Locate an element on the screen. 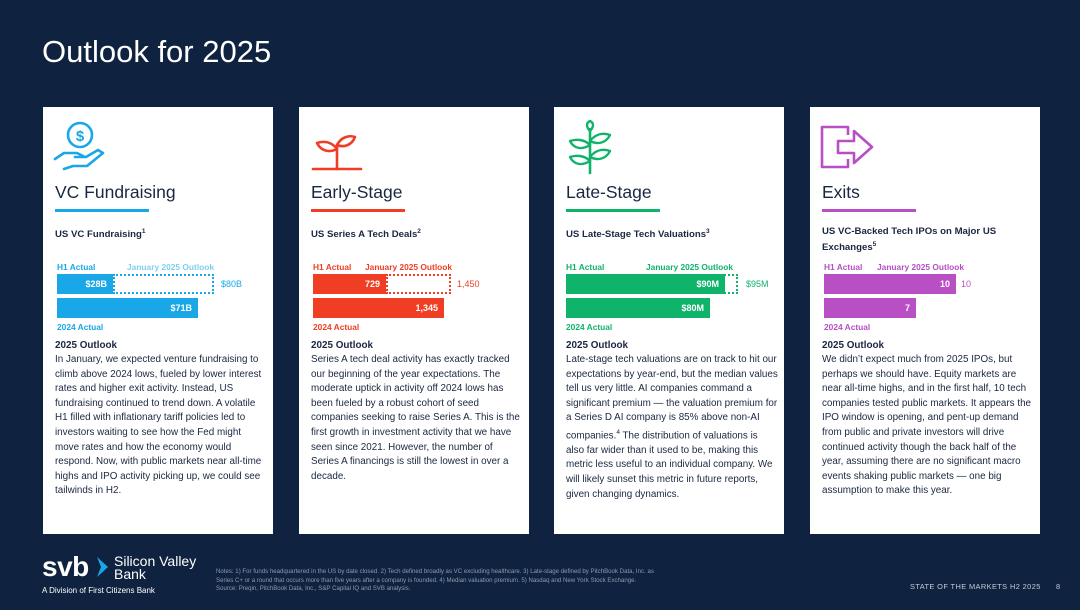 The image size is (1080, 610). card-title: Late-Stage is located at coordinates (609, 192).